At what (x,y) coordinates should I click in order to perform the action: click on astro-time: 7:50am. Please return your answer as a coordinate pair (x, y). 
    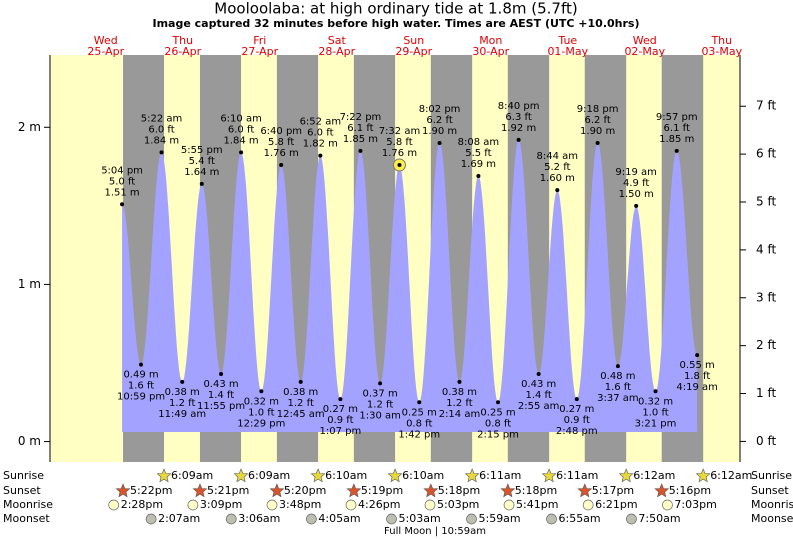
    Looking at the image, I should click on (659, 518).